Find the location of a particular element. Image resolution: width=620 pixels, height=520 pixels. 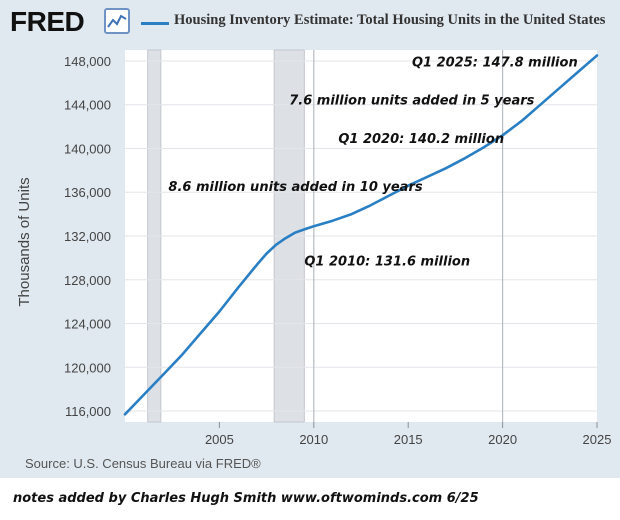

y-tick-label: 116,000 is located at coordinates (88, 411).